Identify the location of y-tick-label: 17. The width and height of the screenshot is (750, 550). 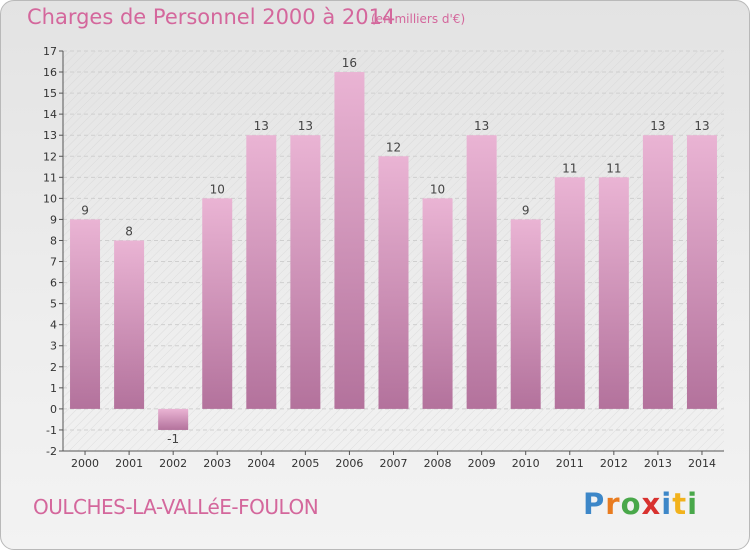
(50, 51).